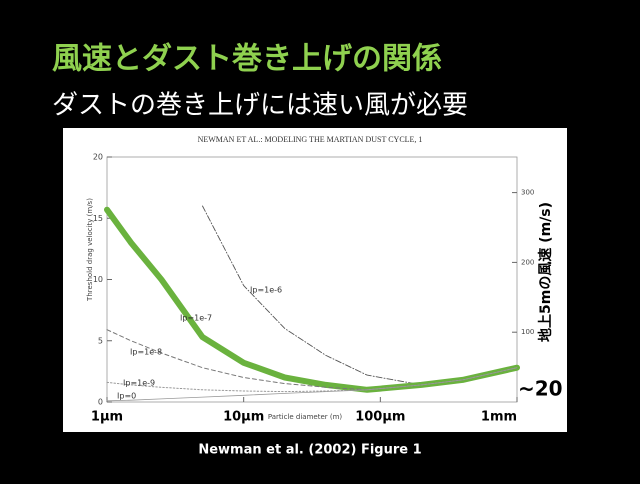 The height and width of the screenshot is (484, 640). Describe the element at coordinates (540, 389) in the screenshot. I see `annotation: ~20` at that location.